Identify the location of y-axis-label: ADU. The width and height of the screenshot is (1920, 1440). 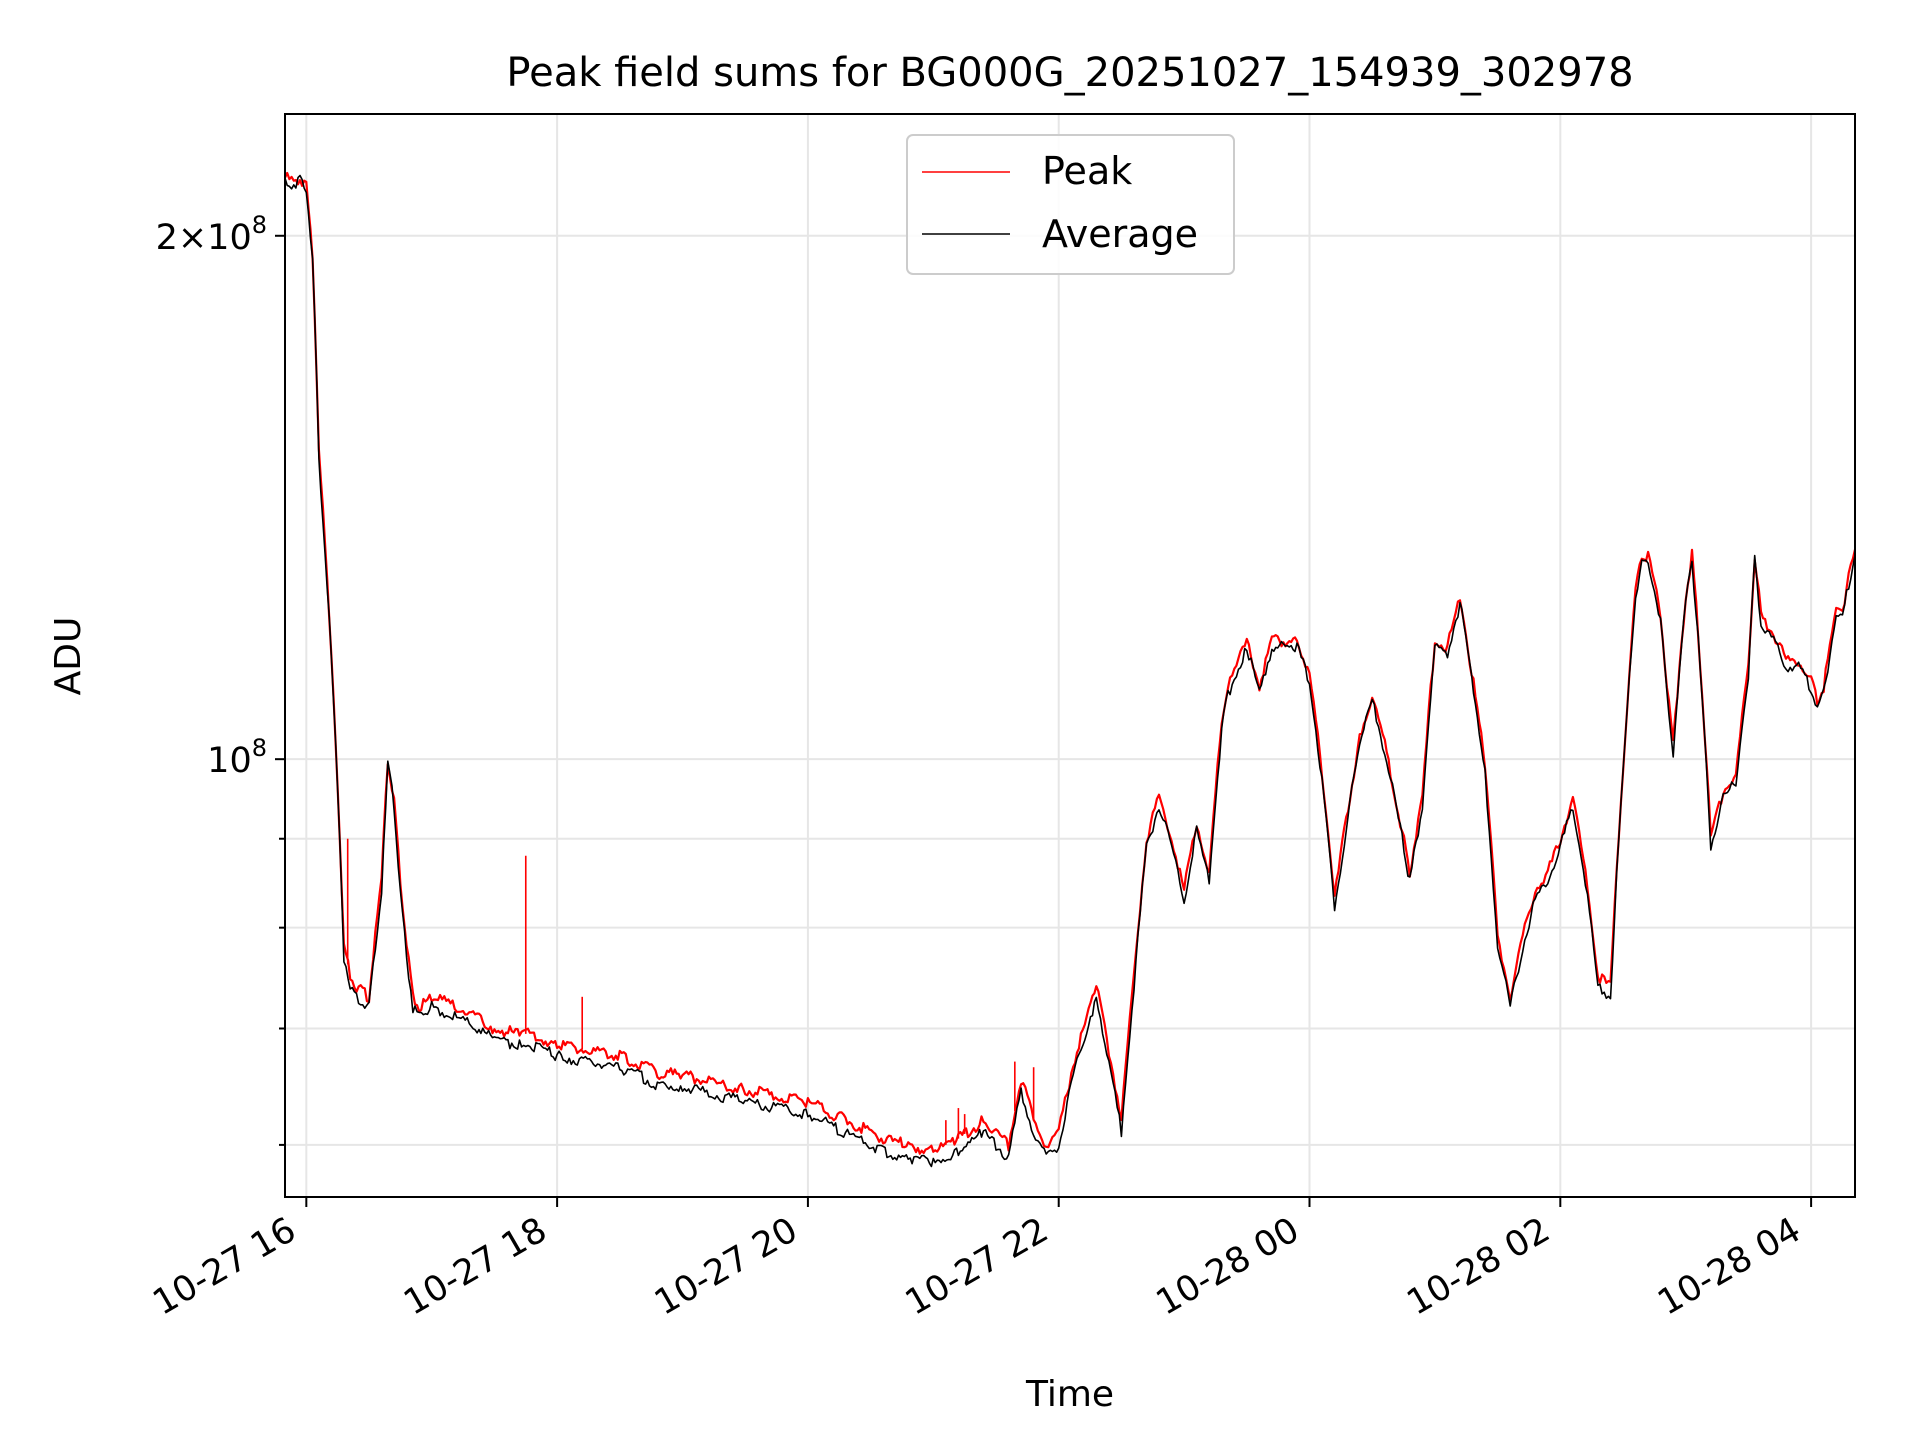
(68, 656).